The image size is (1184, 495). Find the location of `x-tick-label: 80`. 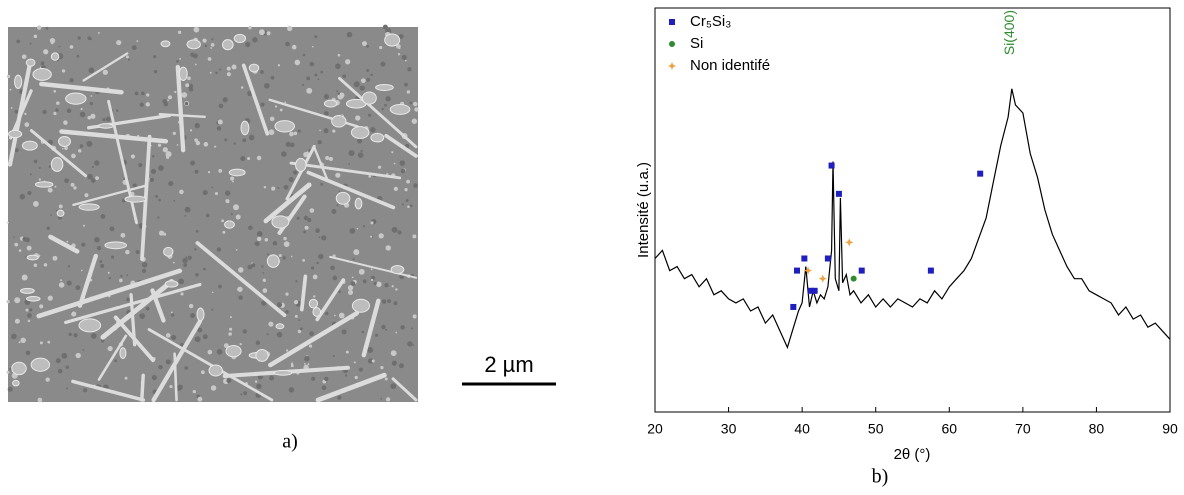

x-tick-label: 80 is located at coordinates (1097, 429).